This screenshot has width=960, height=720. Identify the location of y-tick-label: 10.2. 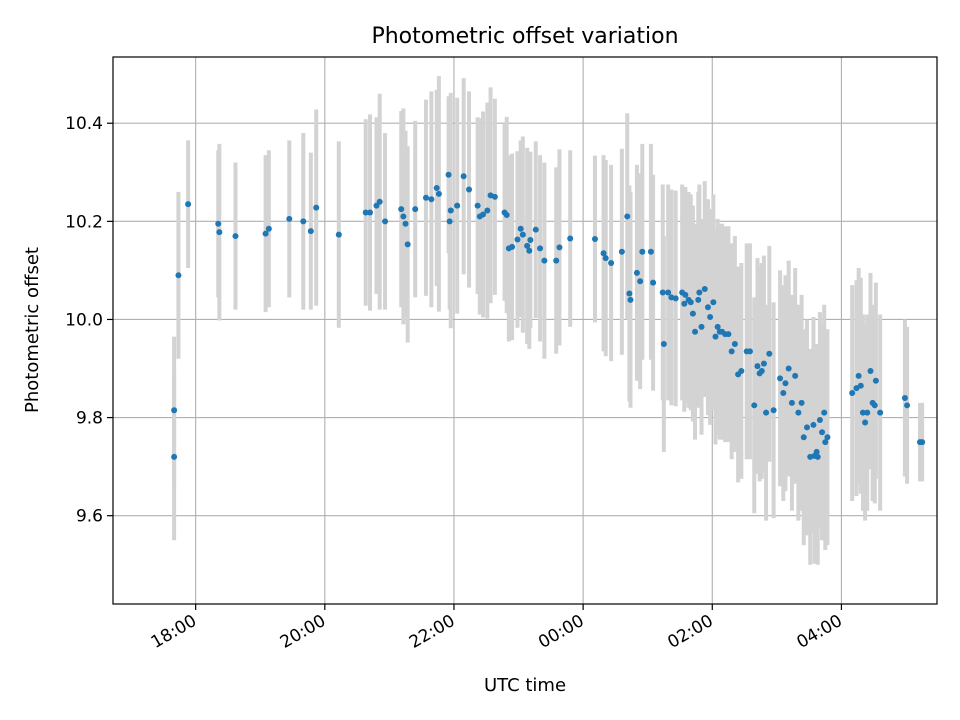
(84, 222).